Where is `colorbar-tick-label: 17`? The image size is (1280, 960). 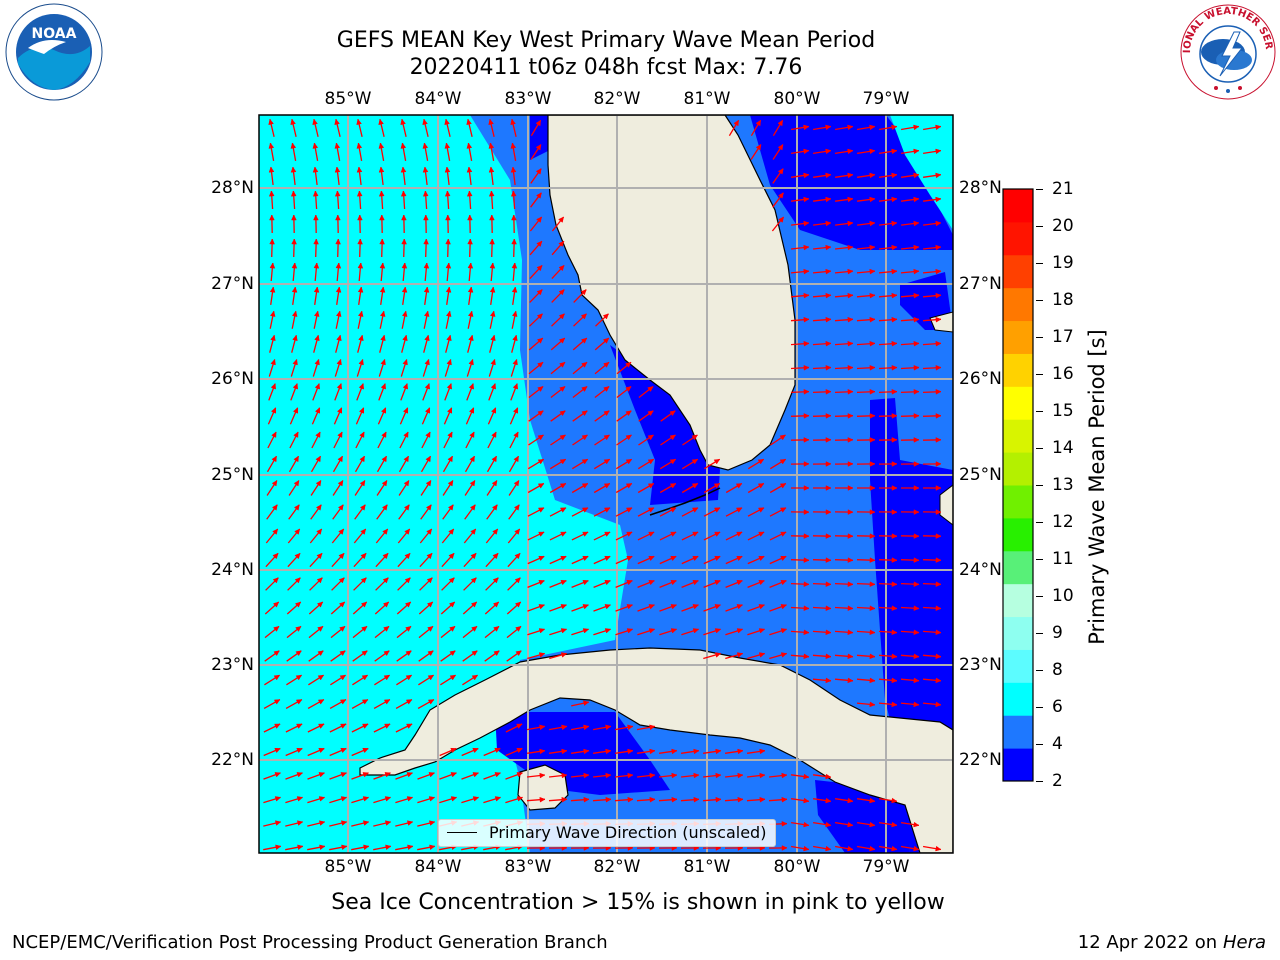 colorbar-tick-label: 17 is located at coordinates (1063, 337).